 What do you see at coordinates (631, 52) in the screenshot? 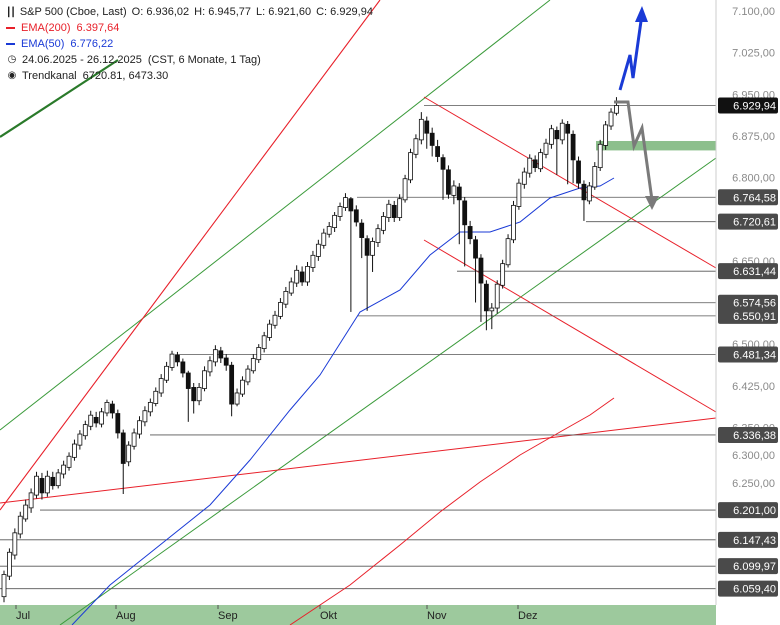
I see `bullish-scenario-arrow` at bounding box center [631, 52].